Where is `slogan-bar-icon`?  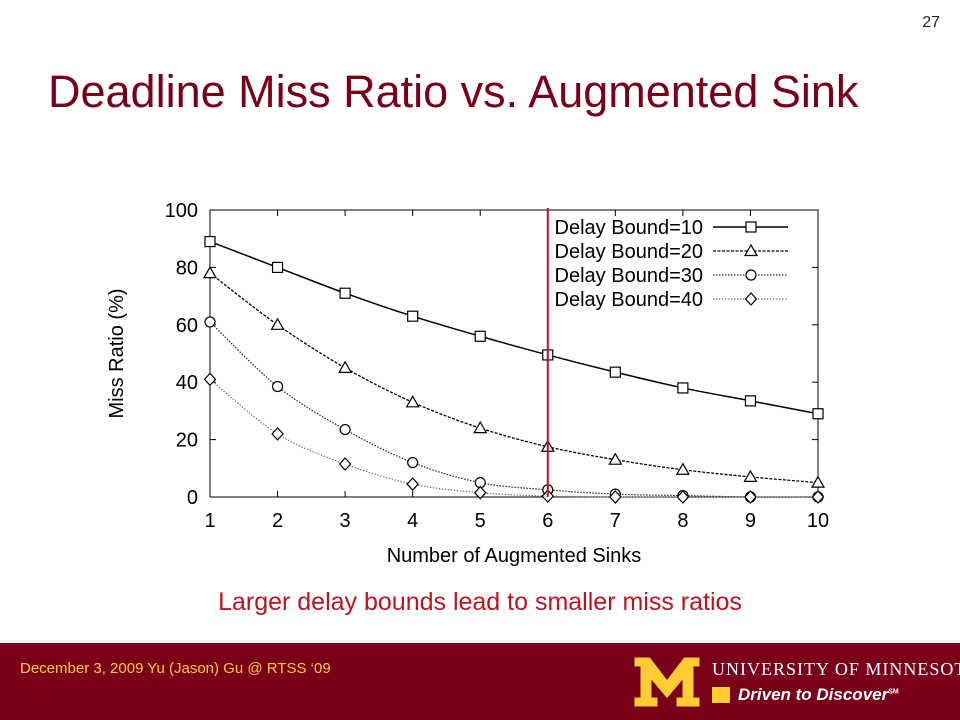
slogan-bar-icon is located at coordinates (721, 695).